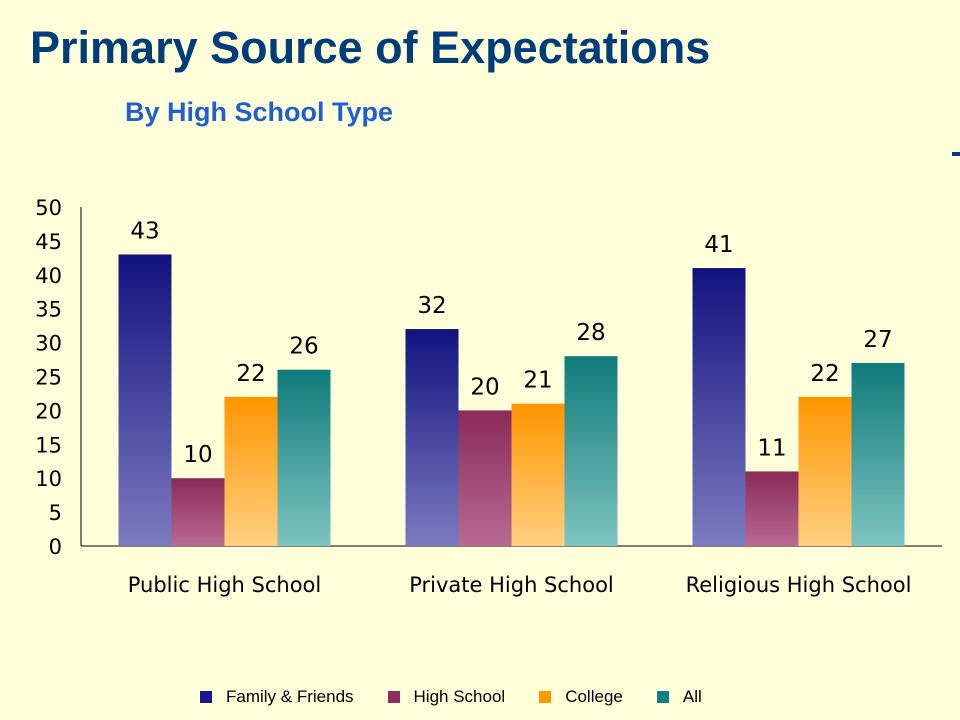  I want to click on legend-label: All, so click(692, 696).